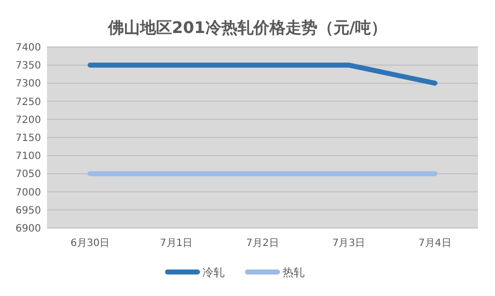  I want to click on y-tick-label: 7050, so click(28, 174).